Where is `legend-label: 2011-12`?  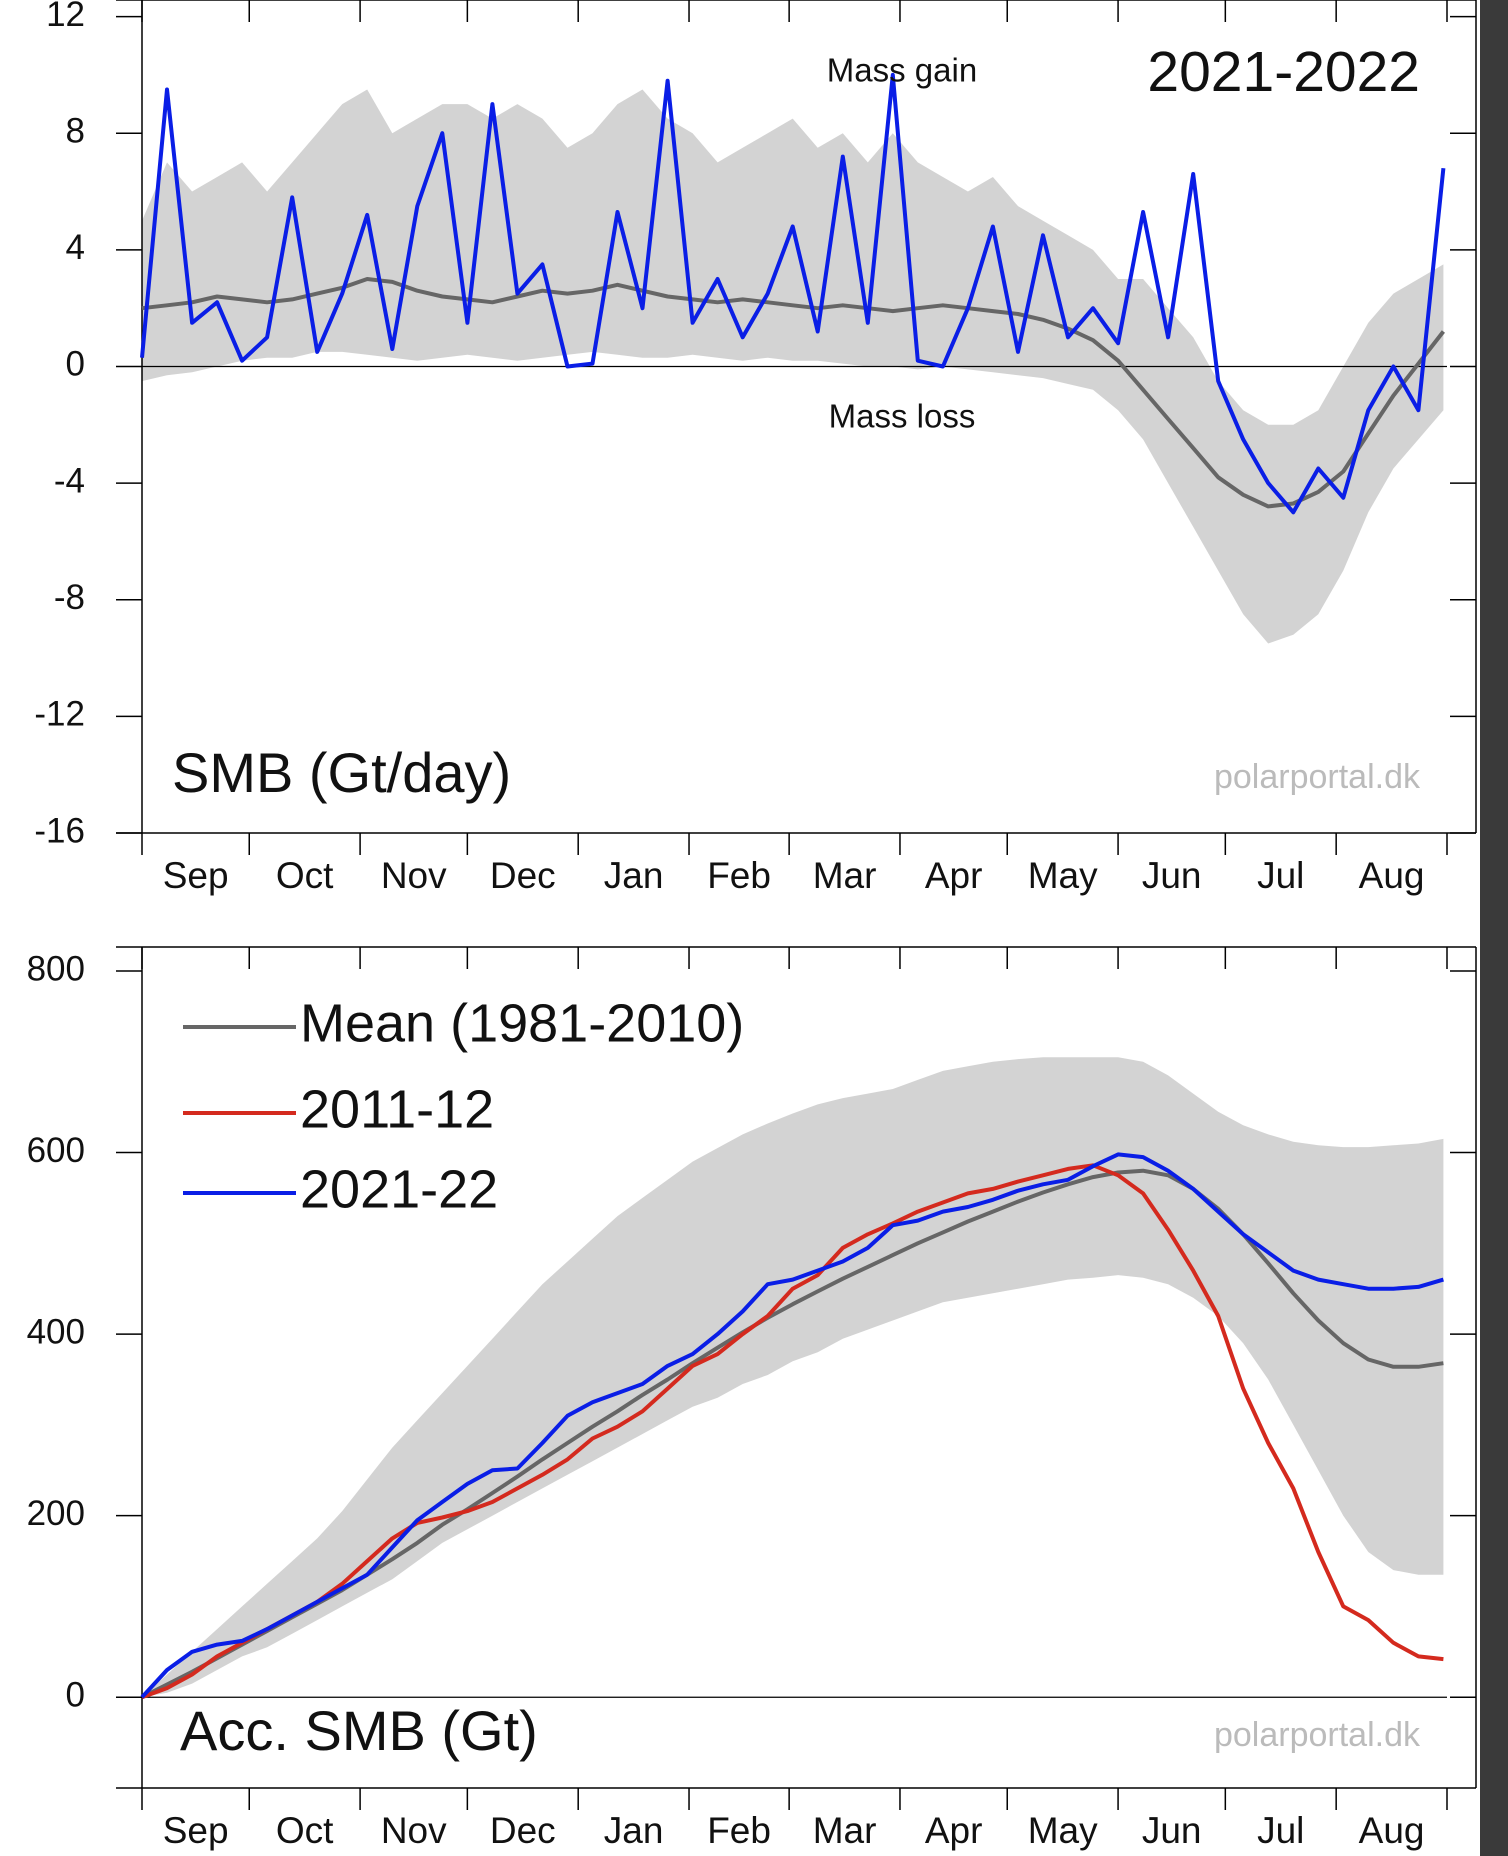
legend-label: 2011-12 is located at coordinates (397, 1109).